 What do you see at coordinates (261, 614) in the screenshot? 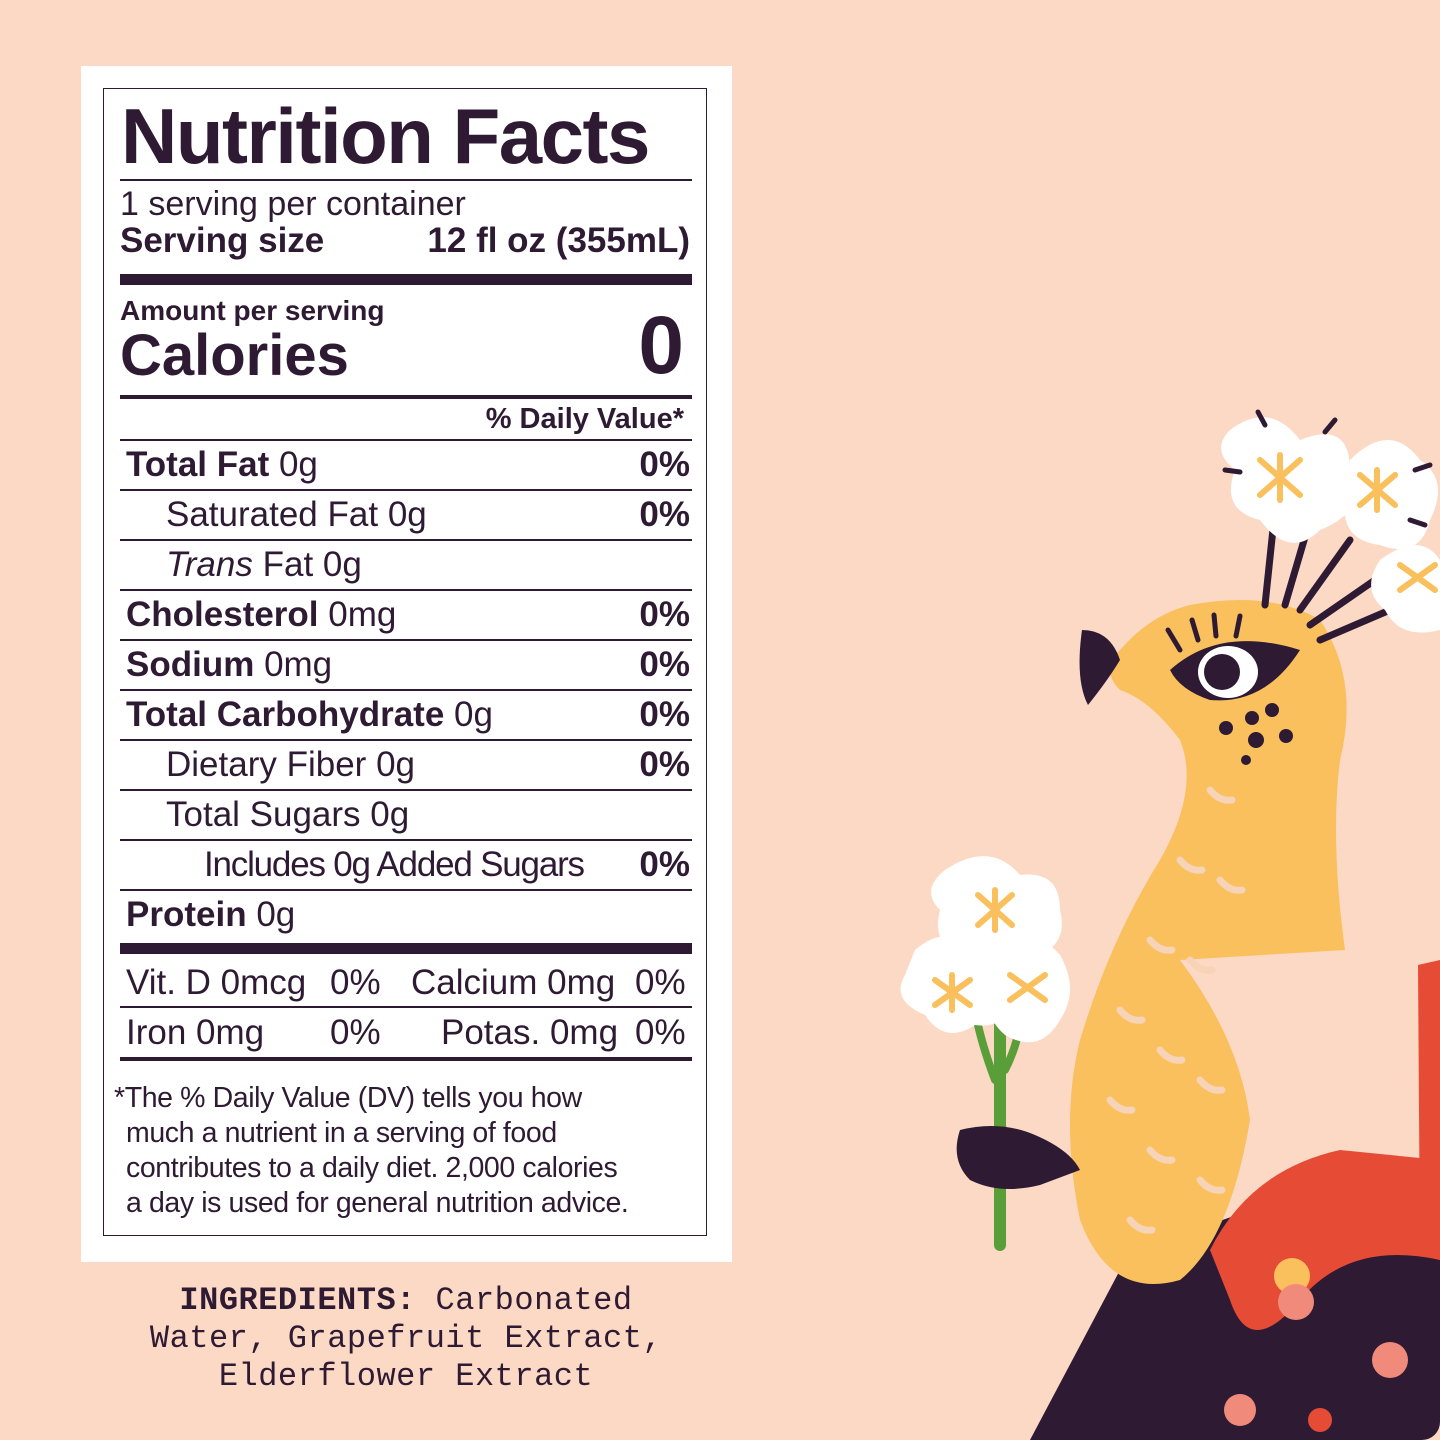
I see `nutrient-name: Cholesterol 0mg` at bounding box center [261, 614].